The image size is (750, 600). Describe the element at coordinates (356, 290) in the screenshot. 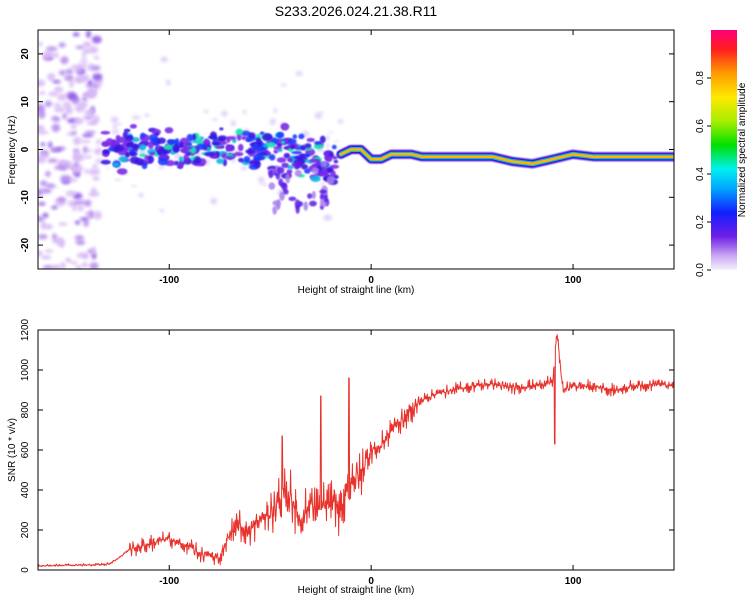

I see `spectrogram-x-axis-label: Height of straight line (km)` at that location.